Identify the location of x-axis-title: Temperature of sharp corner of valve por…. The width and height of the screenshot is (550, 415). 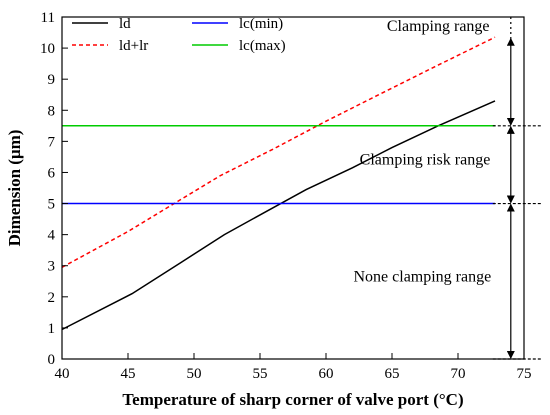
(292, 399).